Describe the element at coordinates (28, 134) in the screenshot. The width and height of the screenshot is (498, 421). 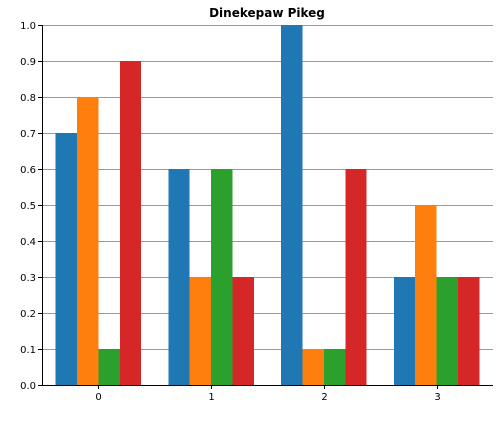
I see `y-tick-label: 0.7` at that location.